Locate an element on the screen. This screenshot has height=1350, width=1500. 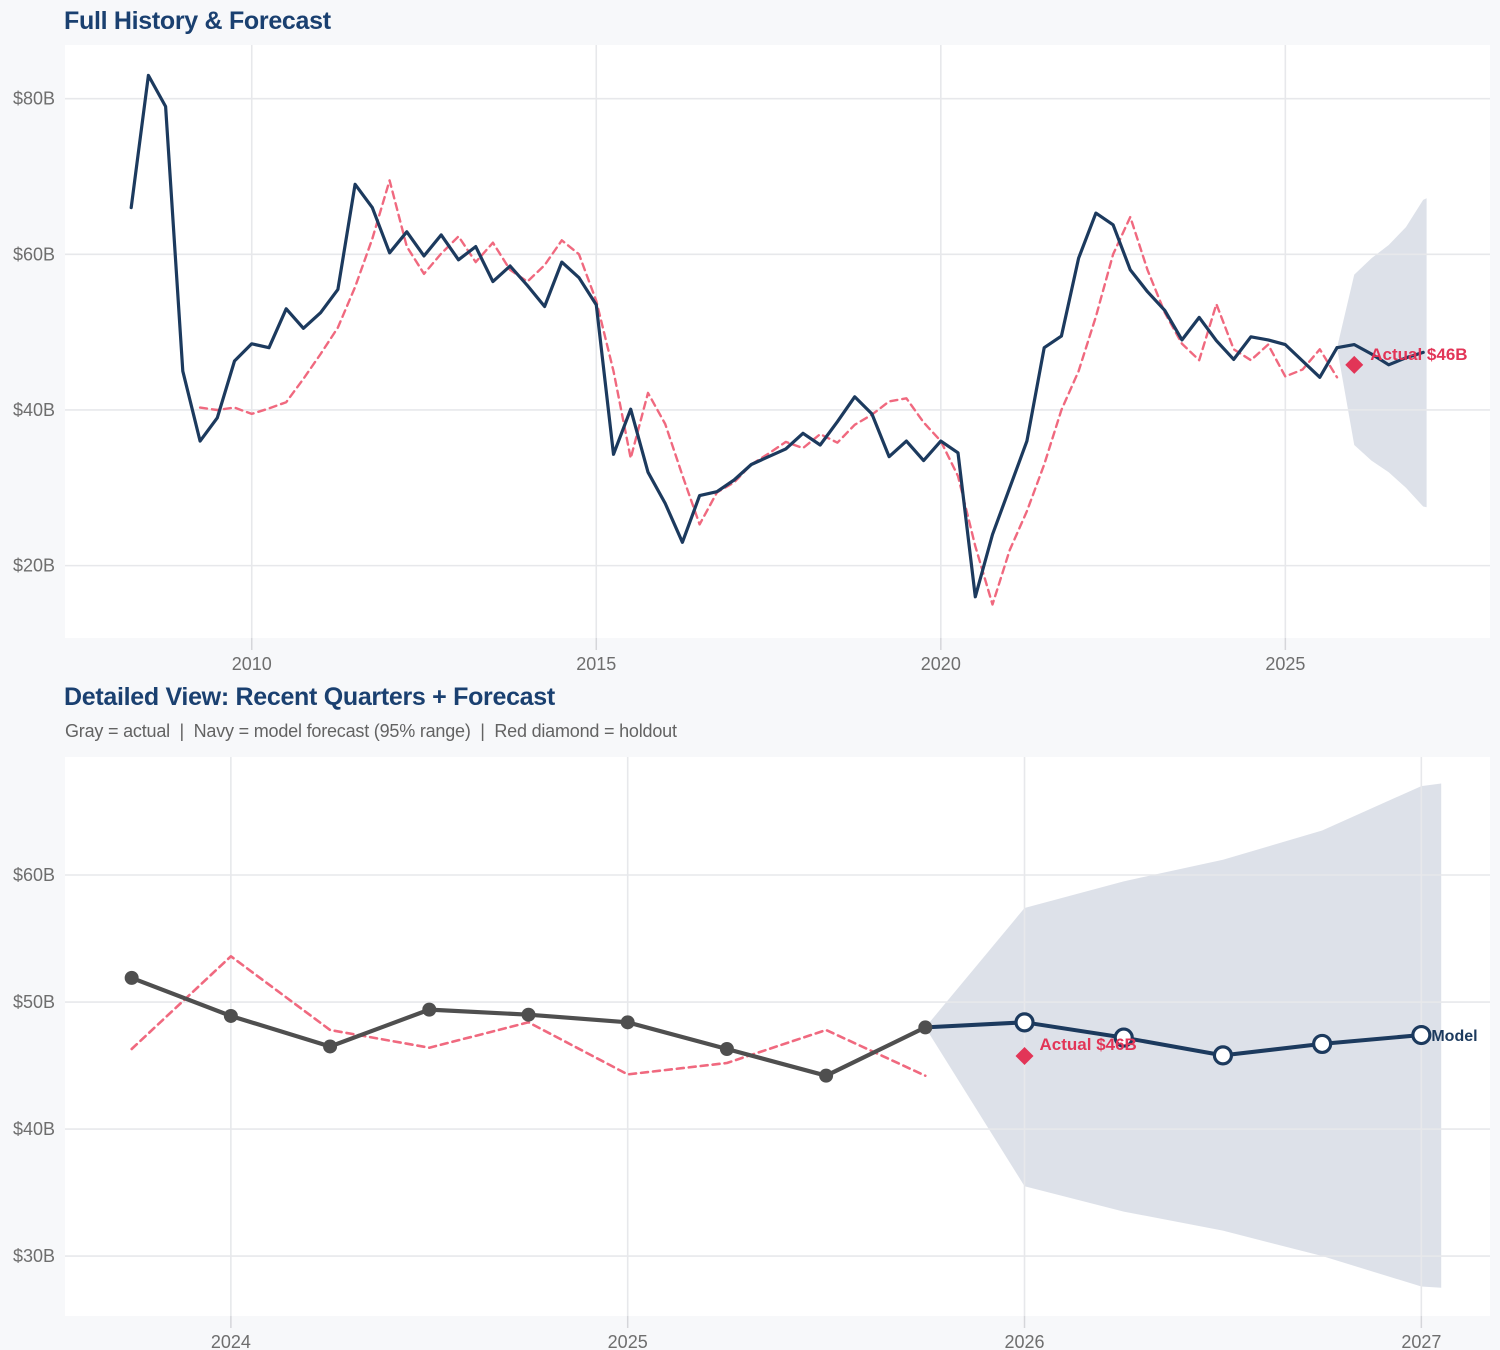
x-tick-label: 2020 is located at coordinates (941, 664).